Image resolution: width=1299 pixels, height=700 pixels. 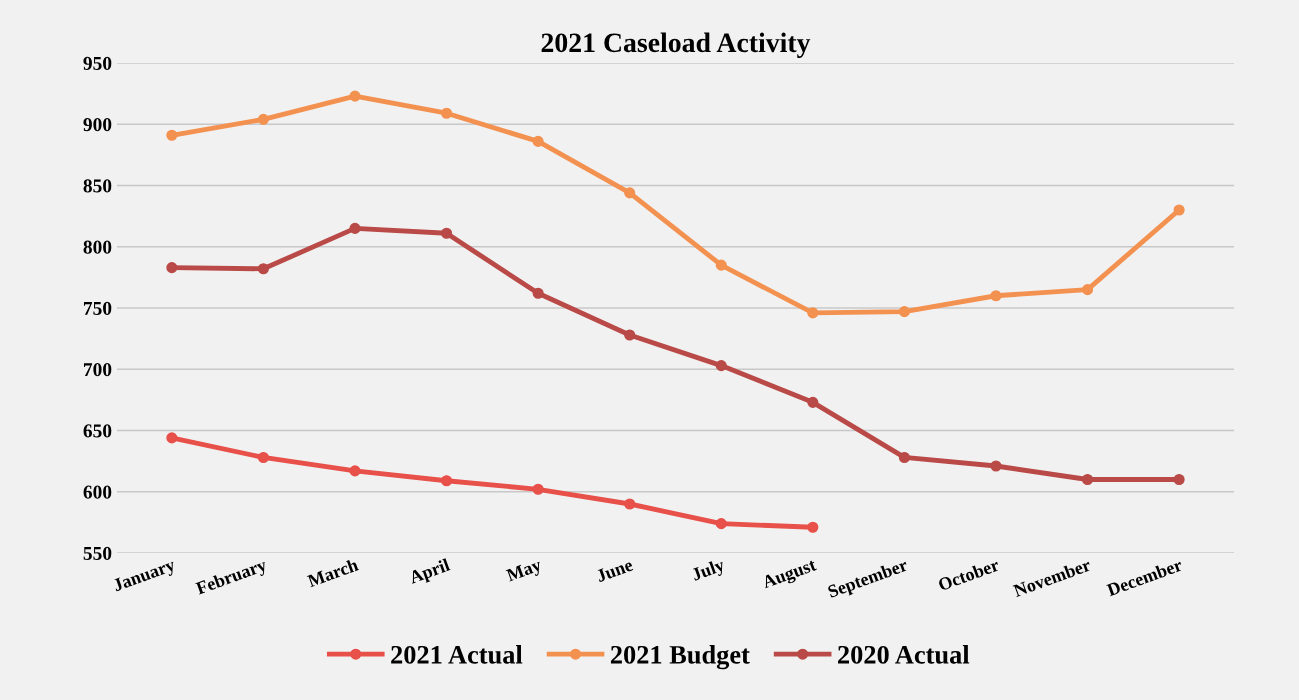 I want to click on x-tick-label: June, so click(x=614, y=570).